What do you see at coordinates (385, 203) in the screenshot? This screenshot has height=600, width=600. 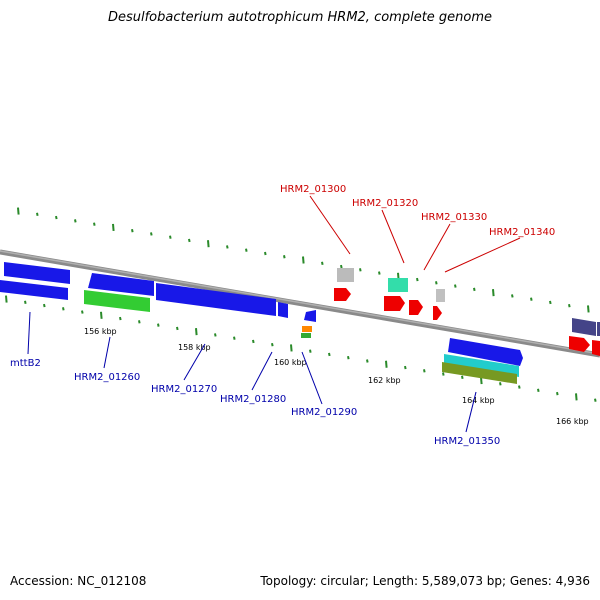 I see `gene-label: HRM2_01320` at bounding box center [385, 203].